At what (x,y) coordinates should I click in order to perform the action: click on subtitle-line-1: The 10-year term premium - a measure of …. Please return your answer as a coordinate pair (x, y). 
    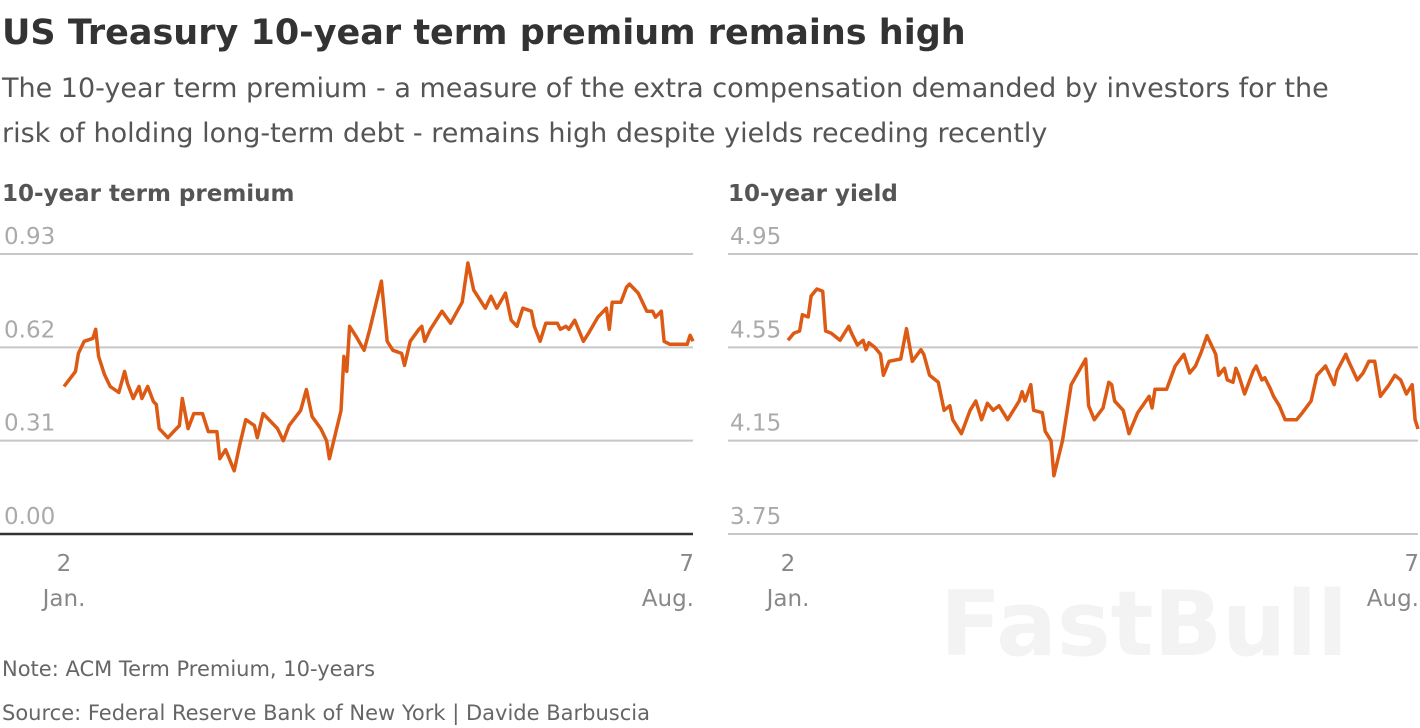
    Looking at the image, I should click on (665, 88).